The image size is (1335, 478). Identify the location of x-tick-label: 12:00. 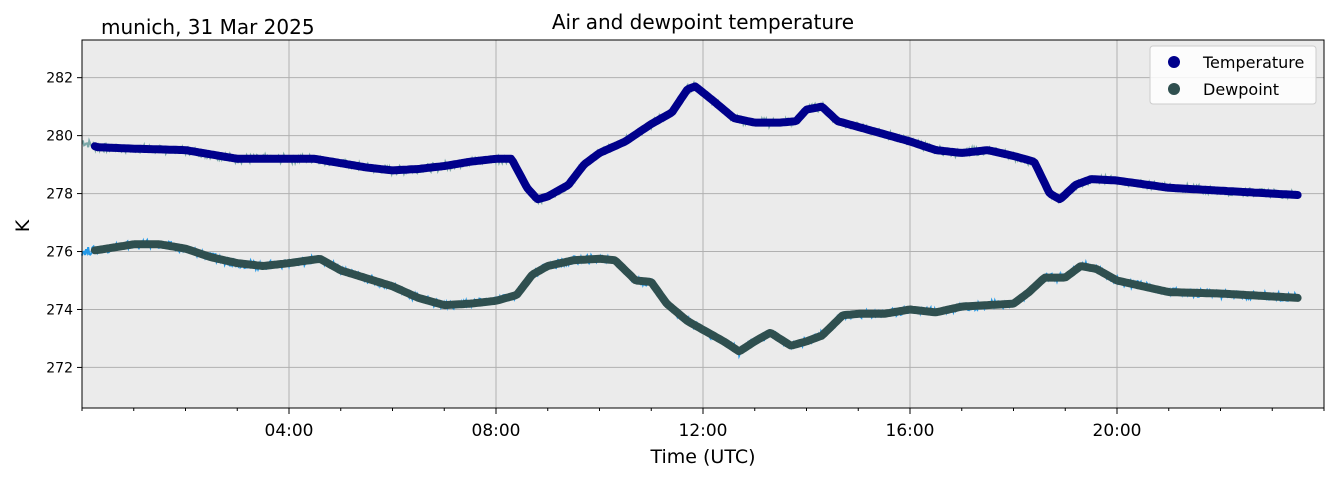
(703, 431).